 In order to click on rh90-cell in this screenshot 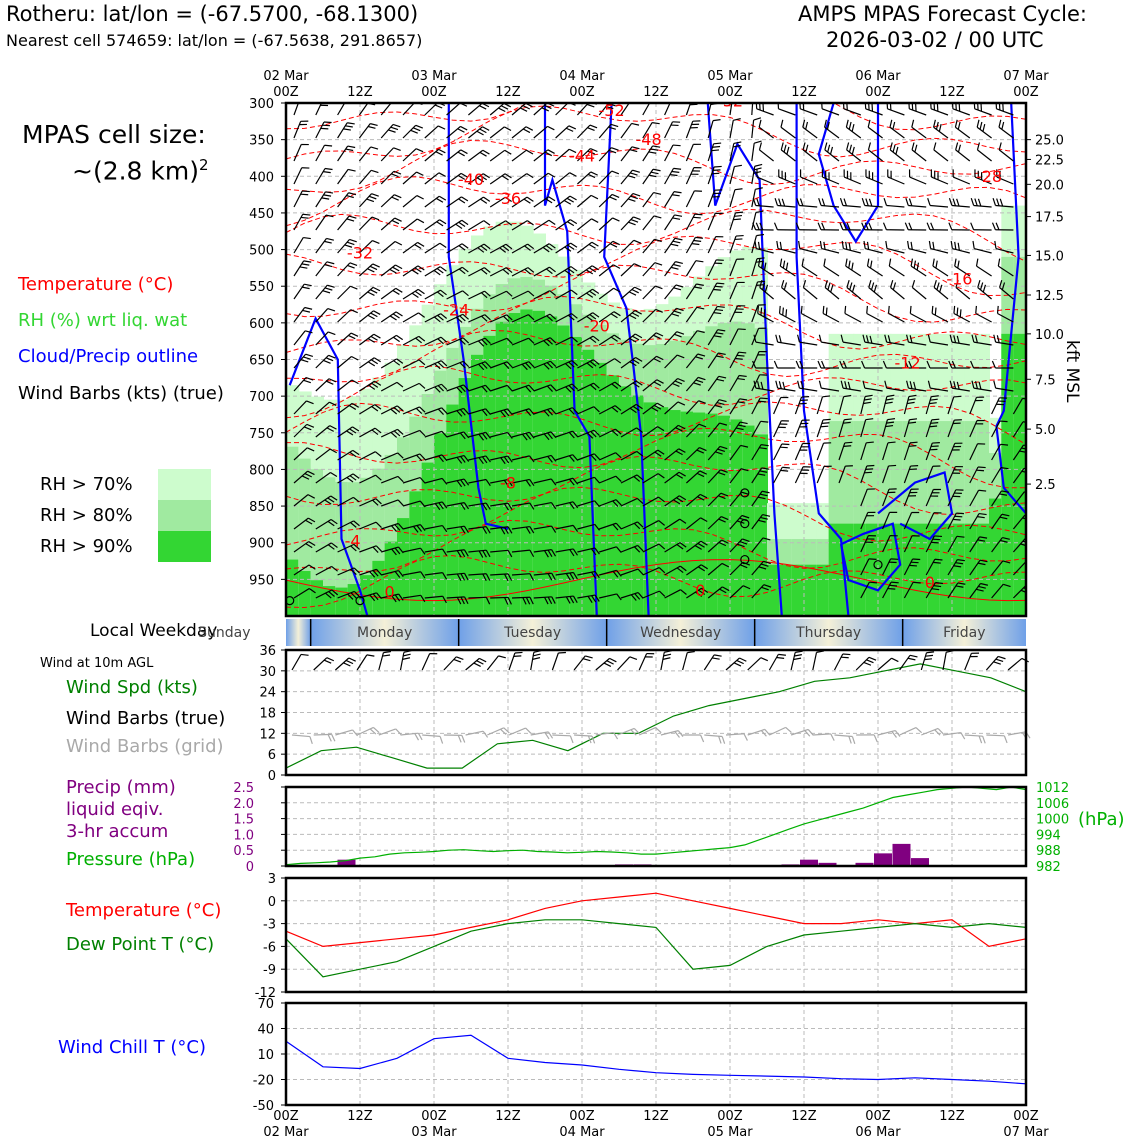, I will do `click(959, 569)`.